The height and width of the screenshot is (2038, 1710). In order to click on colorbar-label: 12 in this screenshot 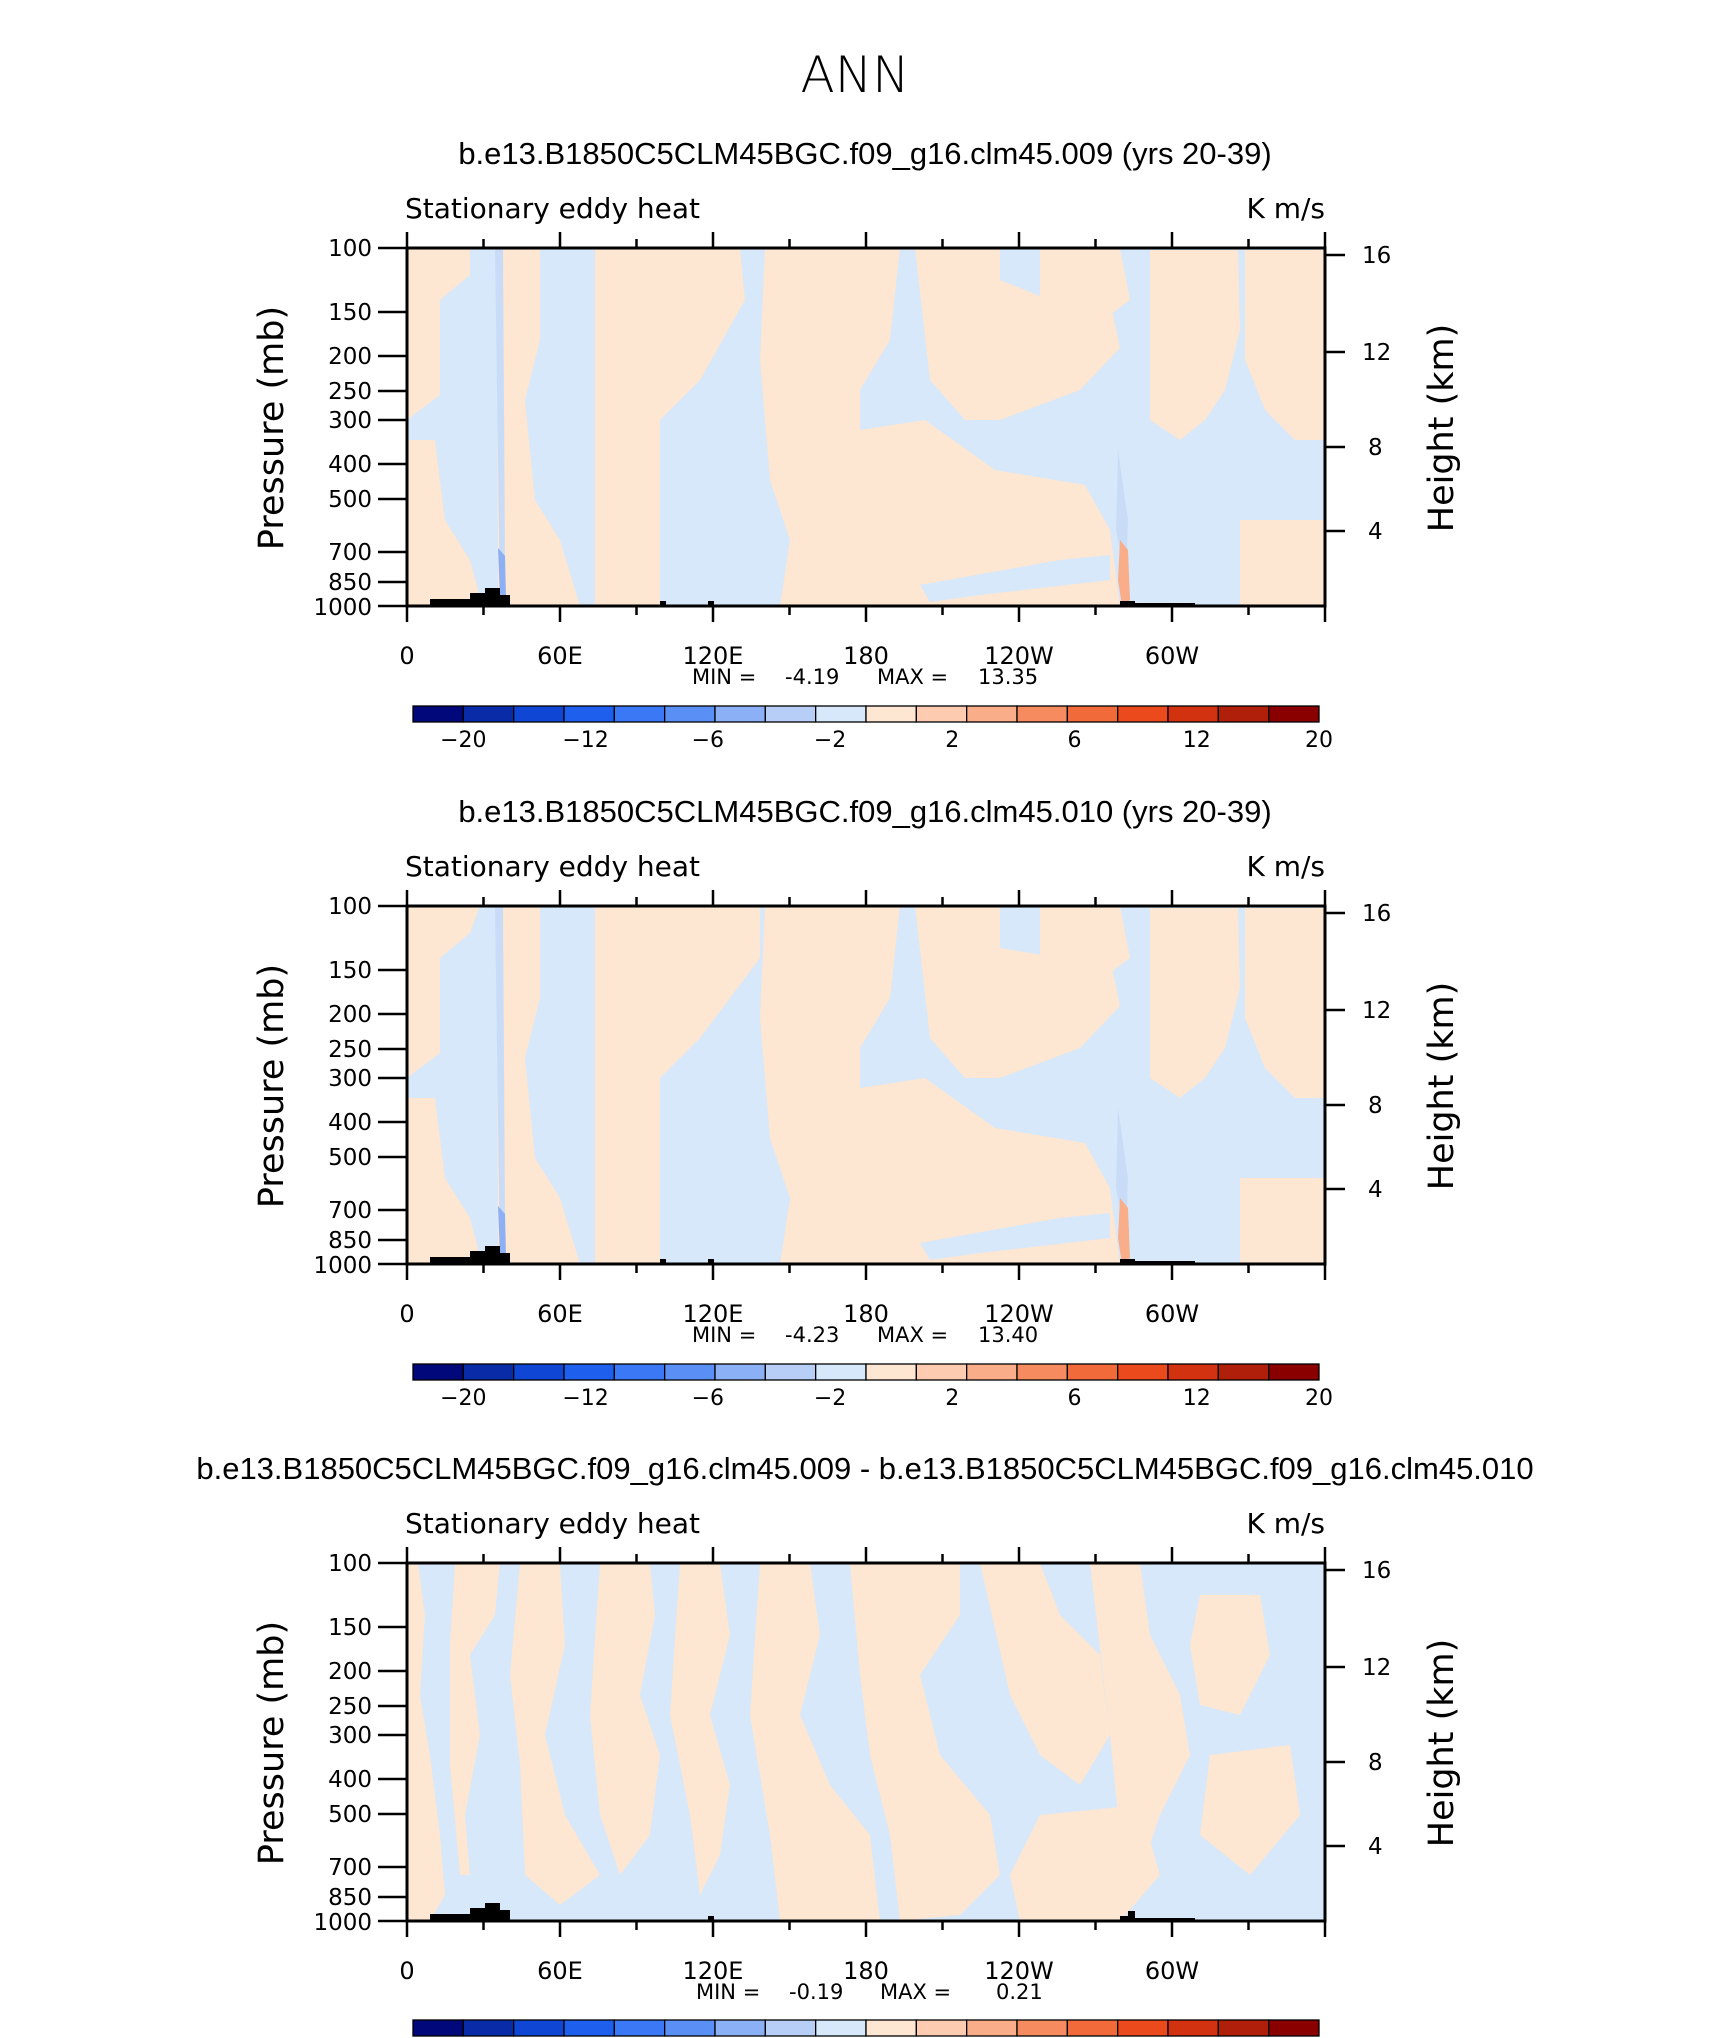, I will do `click(1197, 1398)`.